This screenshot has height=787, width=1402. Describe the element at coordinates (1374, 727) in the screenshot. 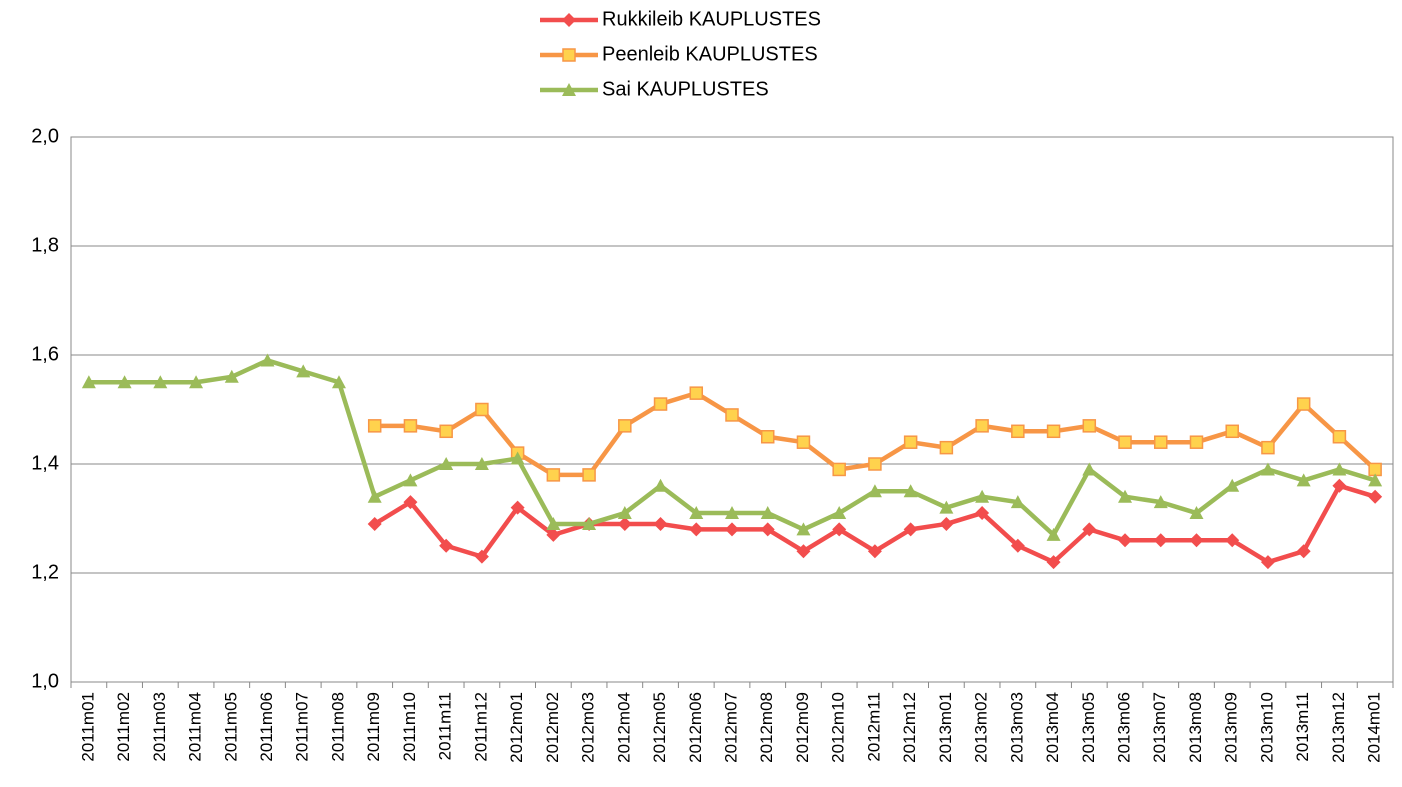

I see `x-tick-label: 2014m01` at that location.